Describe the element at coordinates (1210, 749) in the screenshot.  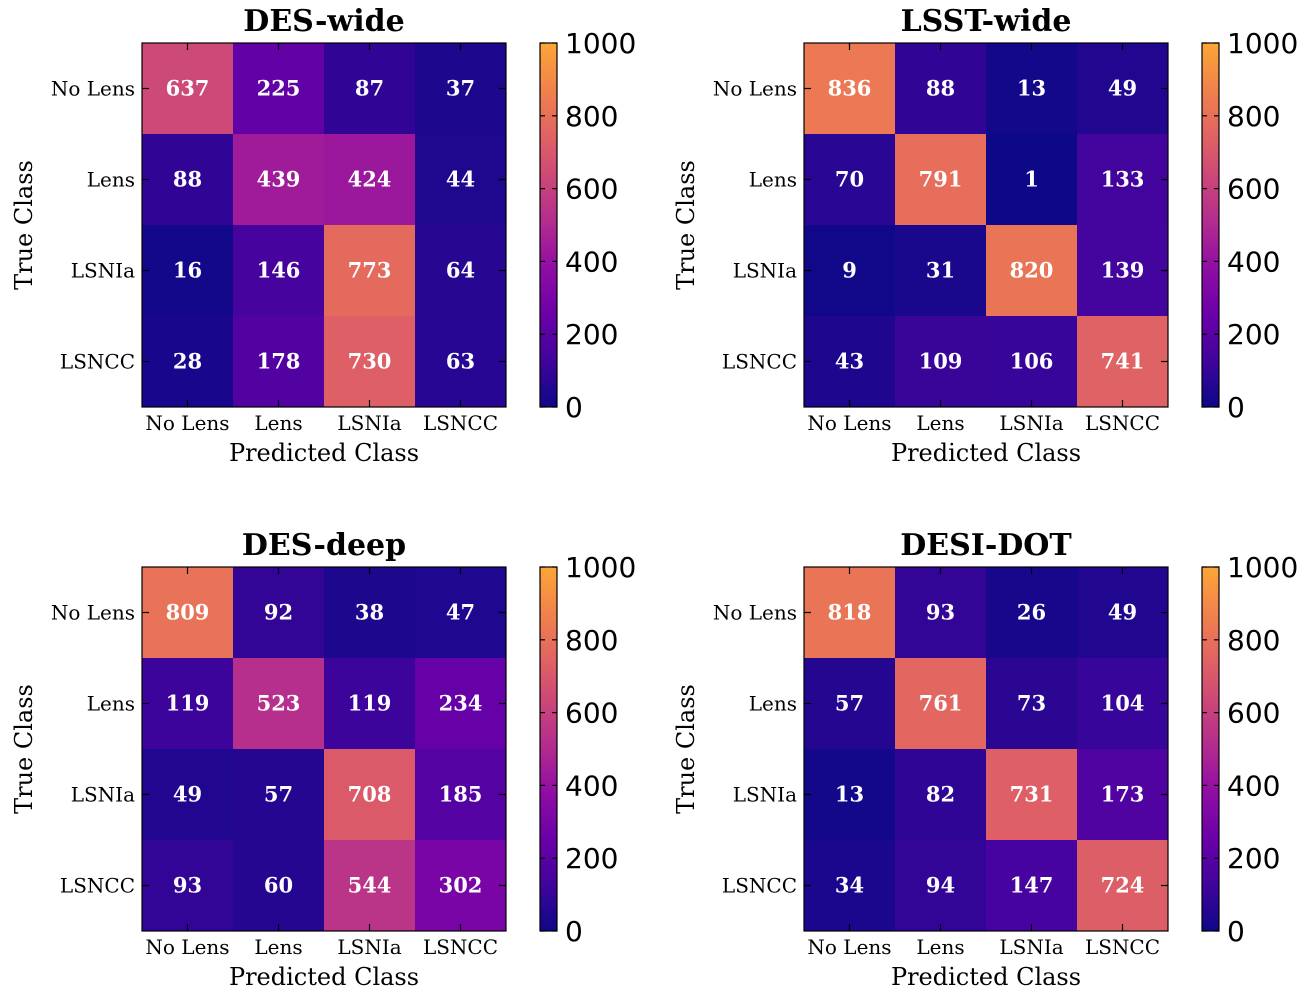
I see `colorbar` at that location.